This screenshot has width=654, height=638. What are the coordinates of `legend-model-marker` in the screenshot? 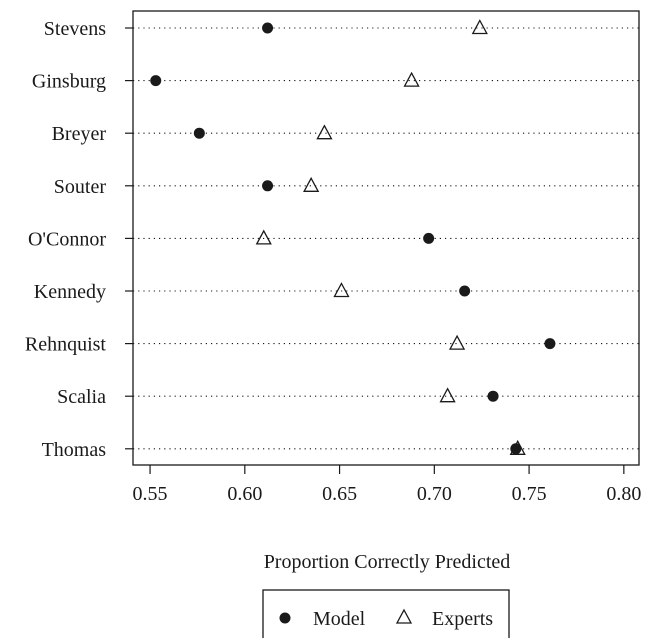 It's located at (285, 618).